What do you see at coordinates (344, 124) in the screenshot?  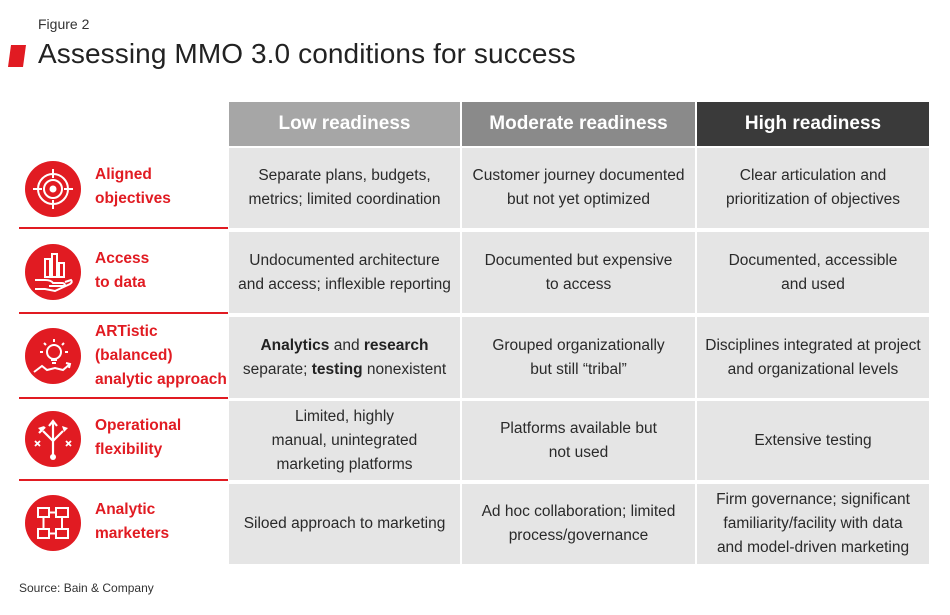 I see `column-header-low: Low readiness` at bounding box center [344, 124].